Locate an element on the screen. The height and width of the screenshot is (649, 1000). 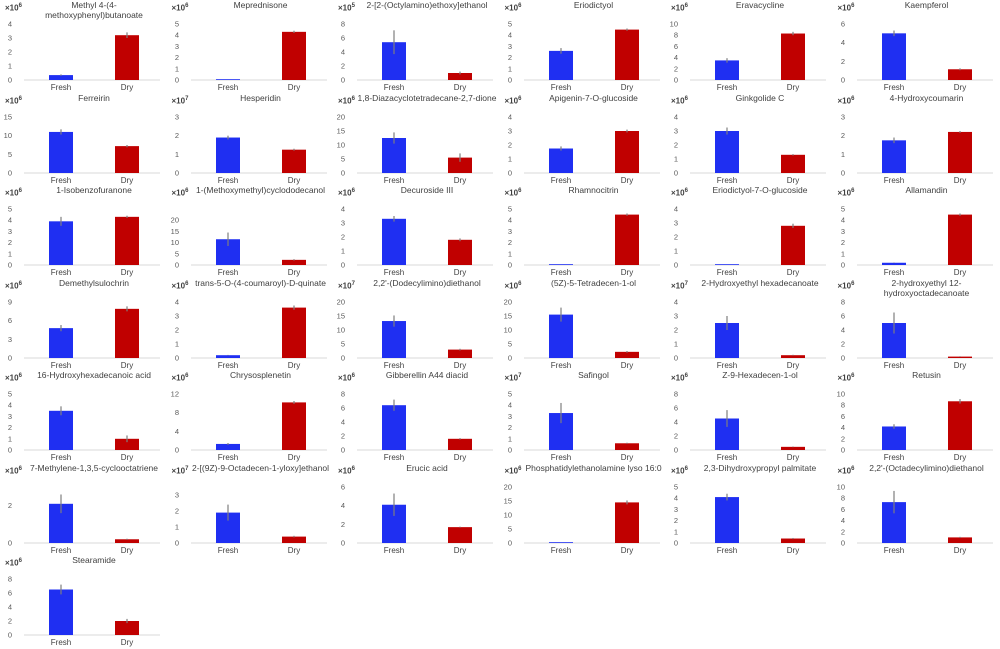
chart-title: Rhamnocitrin is located at coordinates (593, 190).